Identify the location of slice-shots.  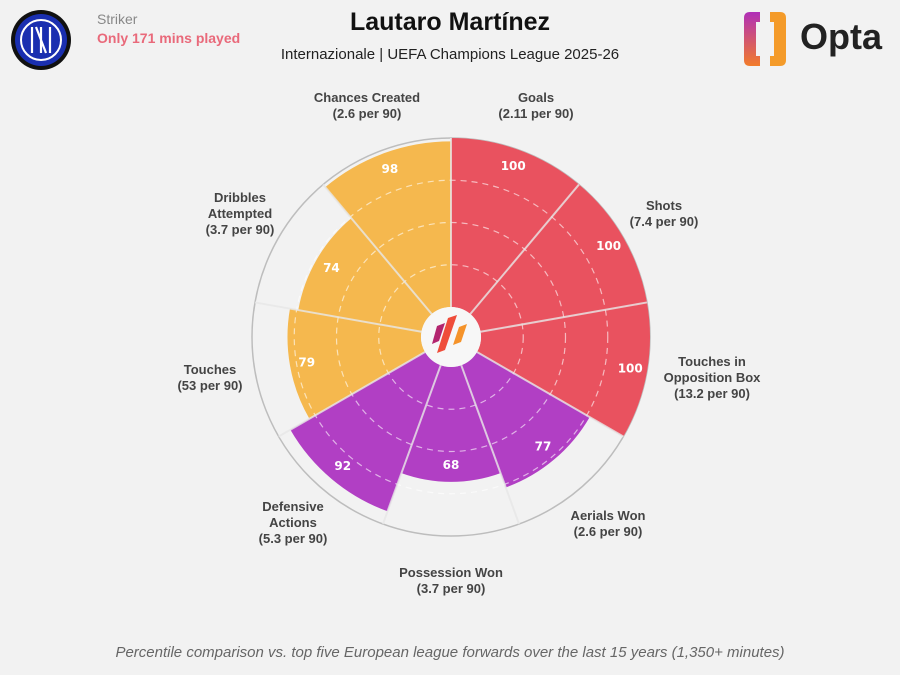
(558, 258).